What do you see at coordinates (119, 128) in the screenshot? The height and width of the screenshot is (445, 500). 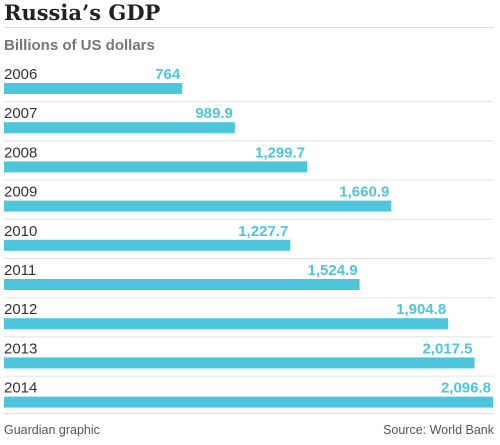 I see `bar-2007` at bounding box center [119, 128].